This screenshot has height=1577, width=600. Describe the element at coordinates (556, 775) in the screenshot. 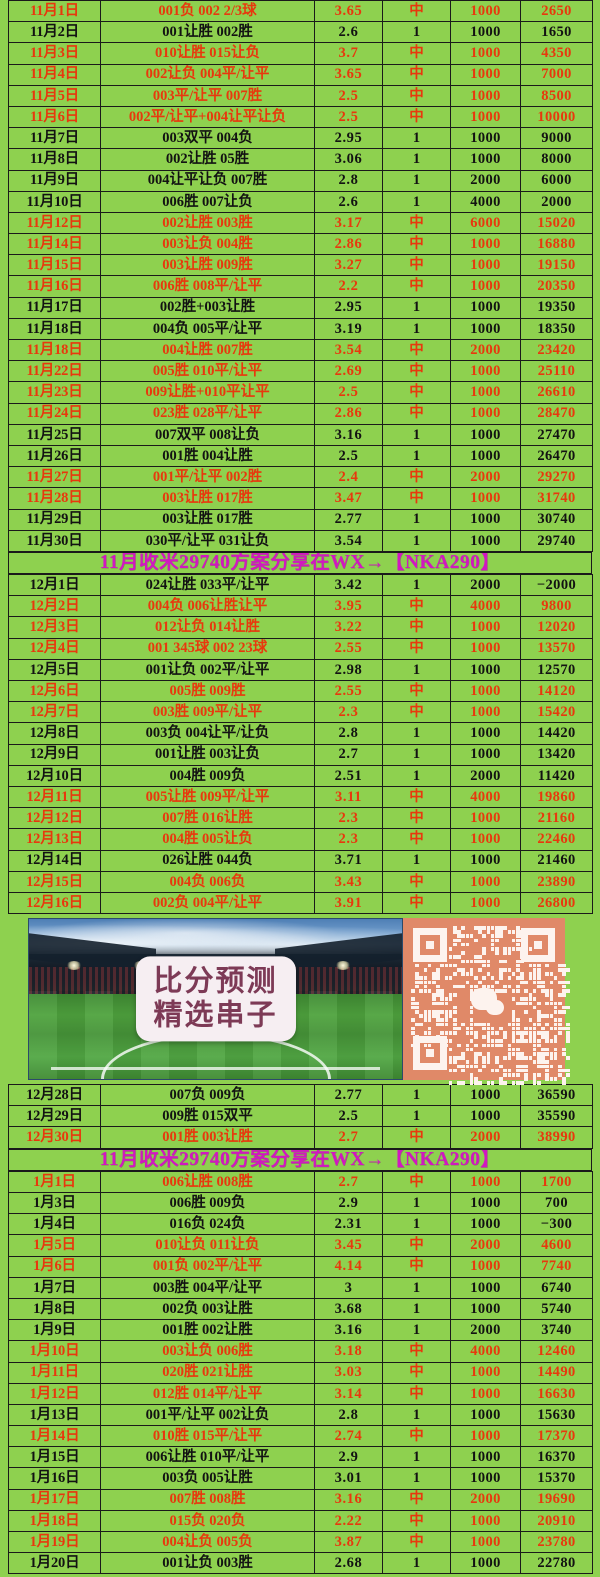

I see `cell-profit: 11420` at that location.